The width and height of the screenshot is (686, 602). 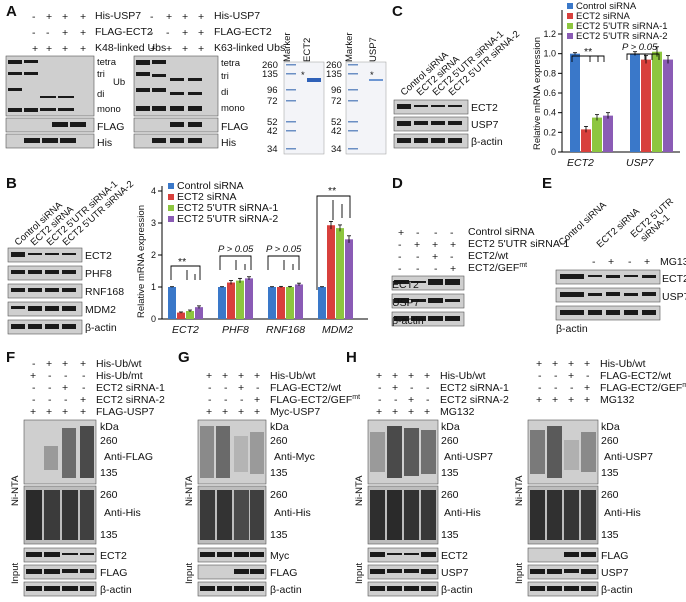 I want to click on a-gel1-mw-135: 135, so click(x=270, y=74).